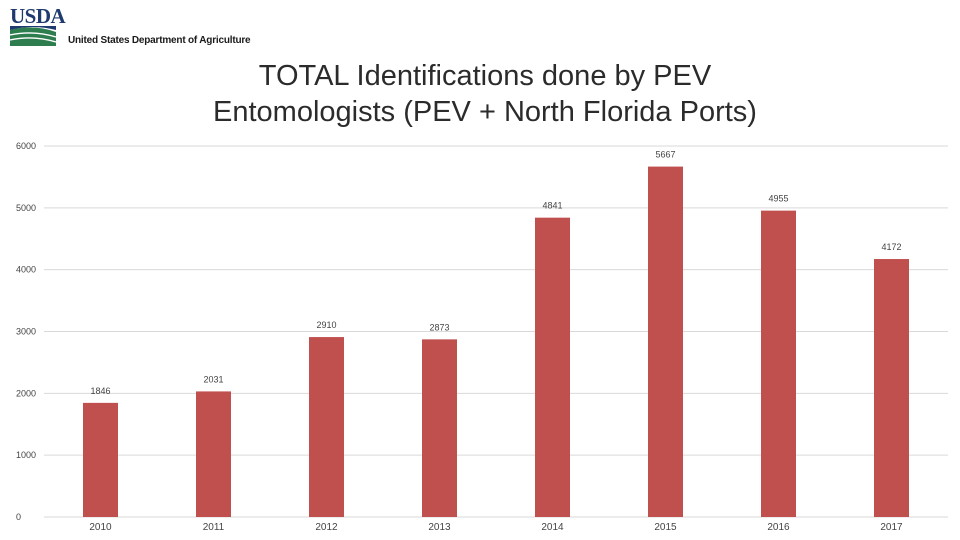 This screenshot has height=540, width=960. Describe the element at coordinates (33, 36) in the screenshot. I see `usda-field-icon` at that location.